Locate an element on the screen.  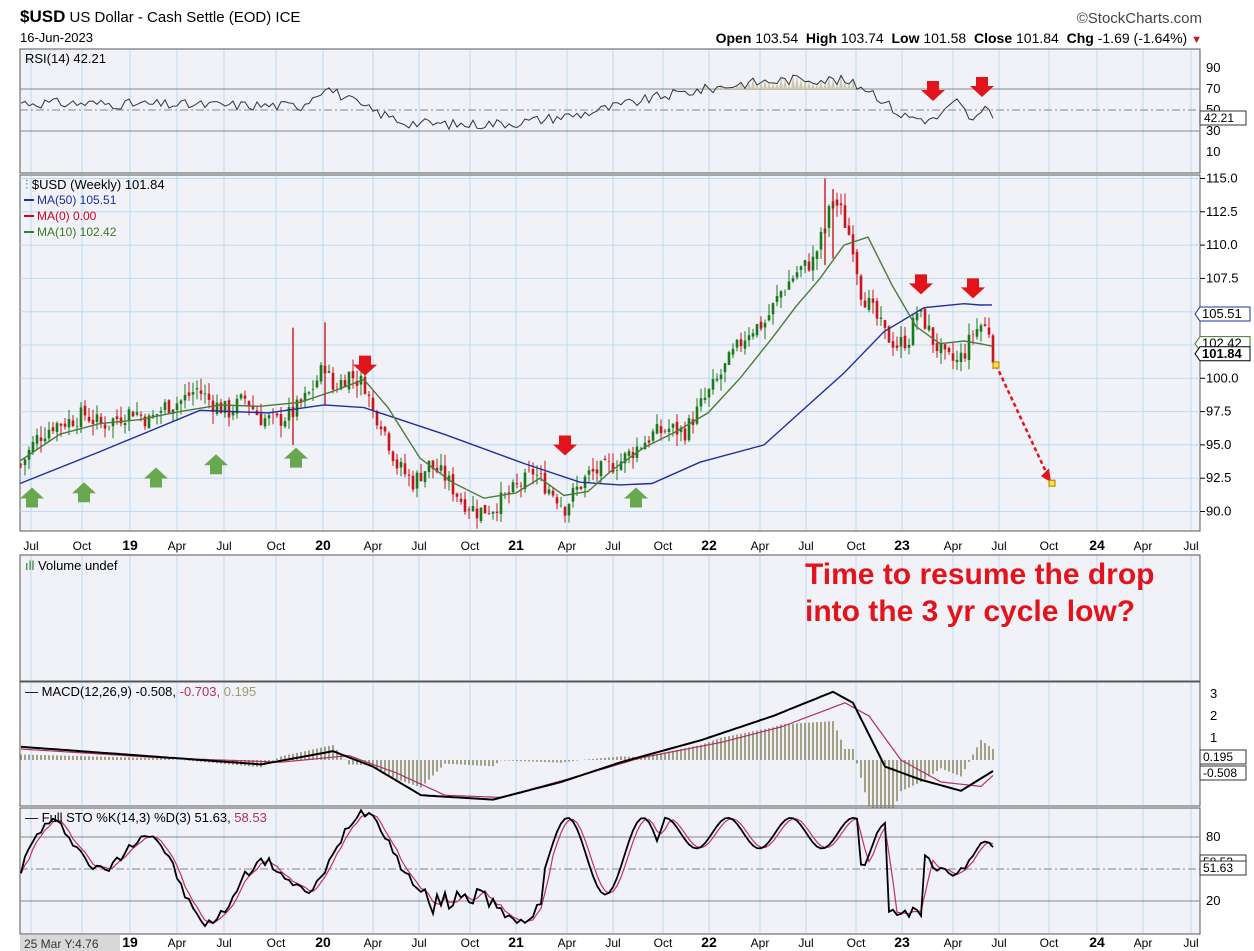
macd-tick-label: 1 is located at coordinates (1213, 737).